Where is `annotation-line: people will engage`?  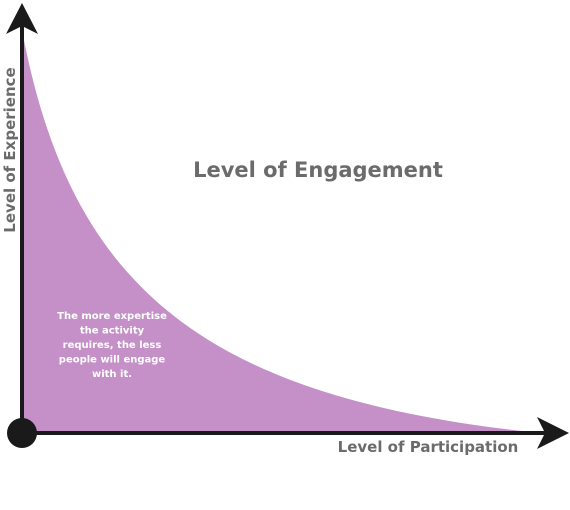 annotation-line: people will engage is located at coordinates (112, 360).